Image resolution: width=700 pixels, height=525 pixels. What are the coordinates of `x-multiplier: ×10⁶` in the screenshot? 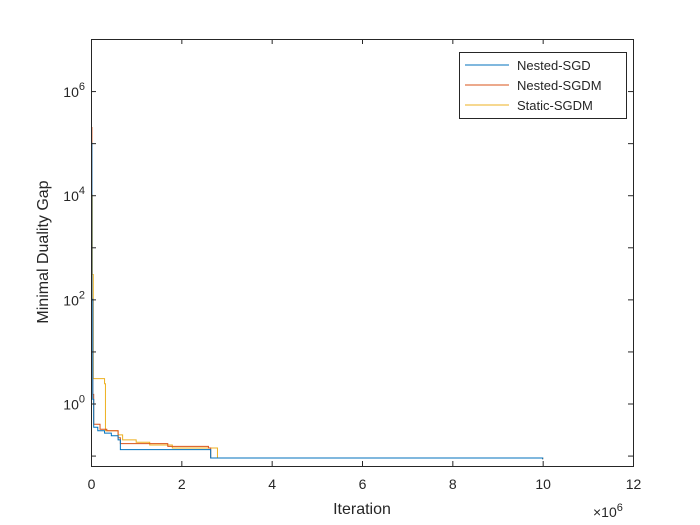 It's located at (608, 511).